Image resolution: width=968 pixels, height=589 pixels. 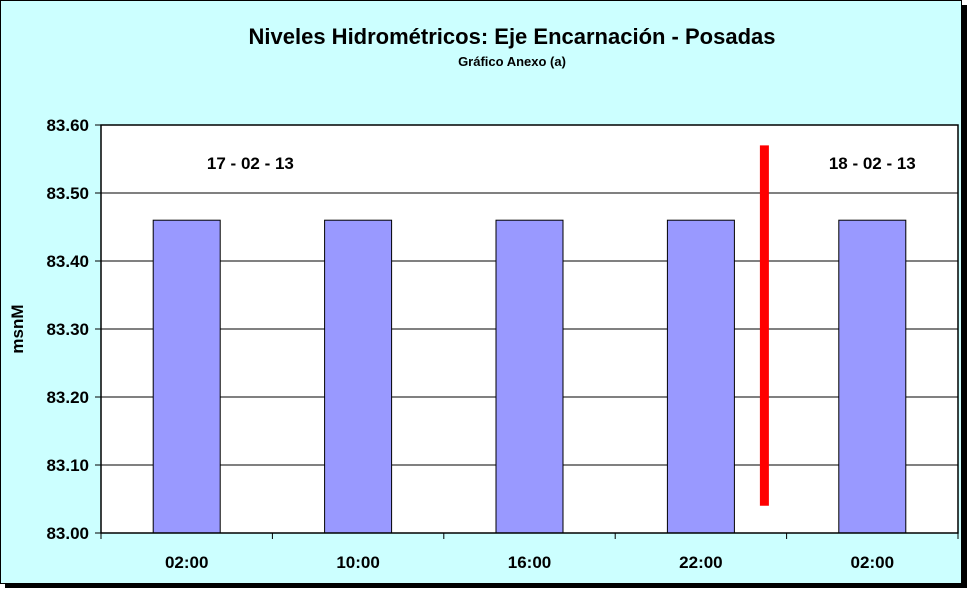 I want to click on frame-shadow-bottom, so click(x=486, y=586).